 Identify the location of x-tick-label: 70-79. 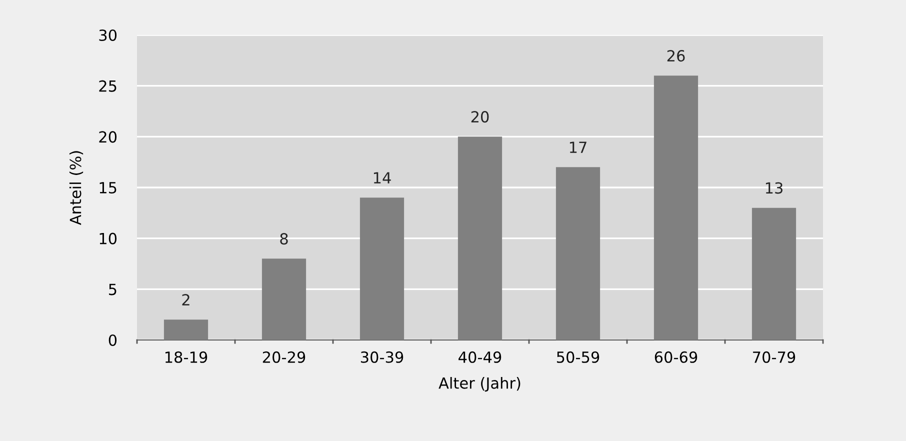
(774, 357).